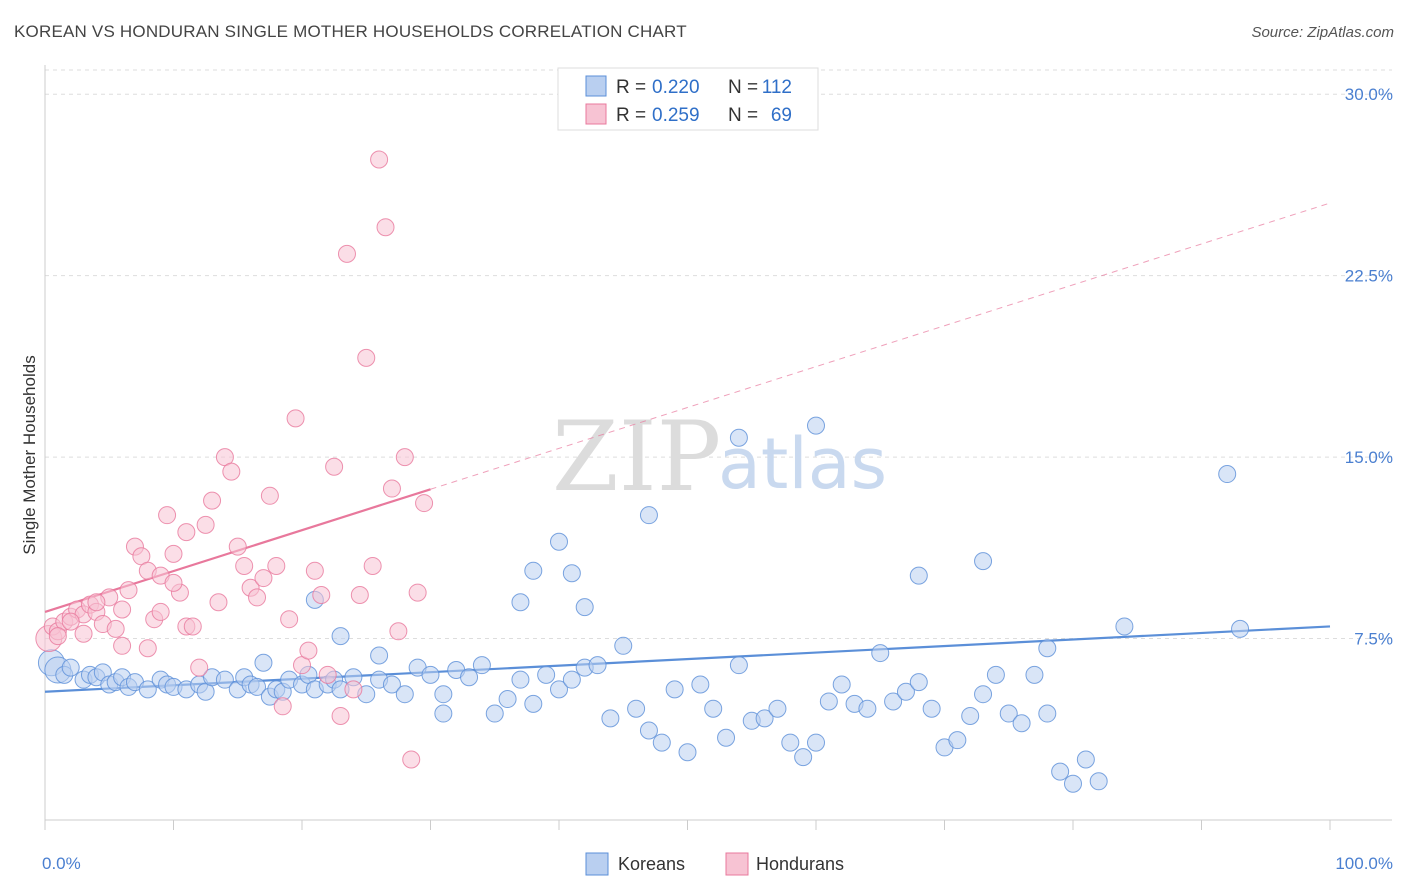  Describe the element at coordinates (1373, 639) in the screenshot. I see `y-tick-label: 7.5%` at that location.